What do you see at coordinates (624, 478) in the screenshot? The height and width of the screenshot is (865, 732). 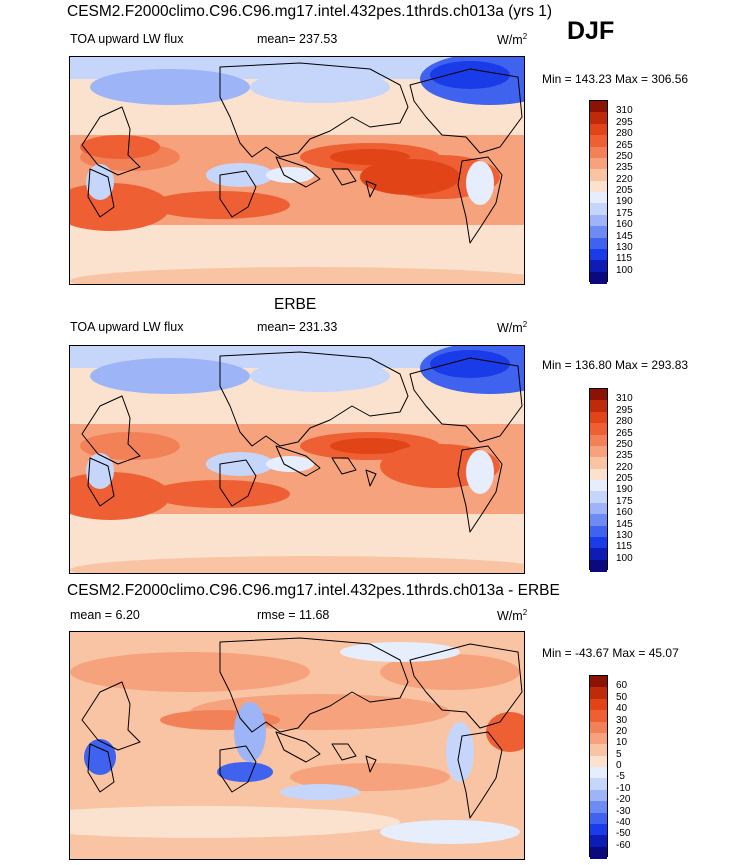 I see `colorbar-tick-label: 205` at bounding box center [624, 478].